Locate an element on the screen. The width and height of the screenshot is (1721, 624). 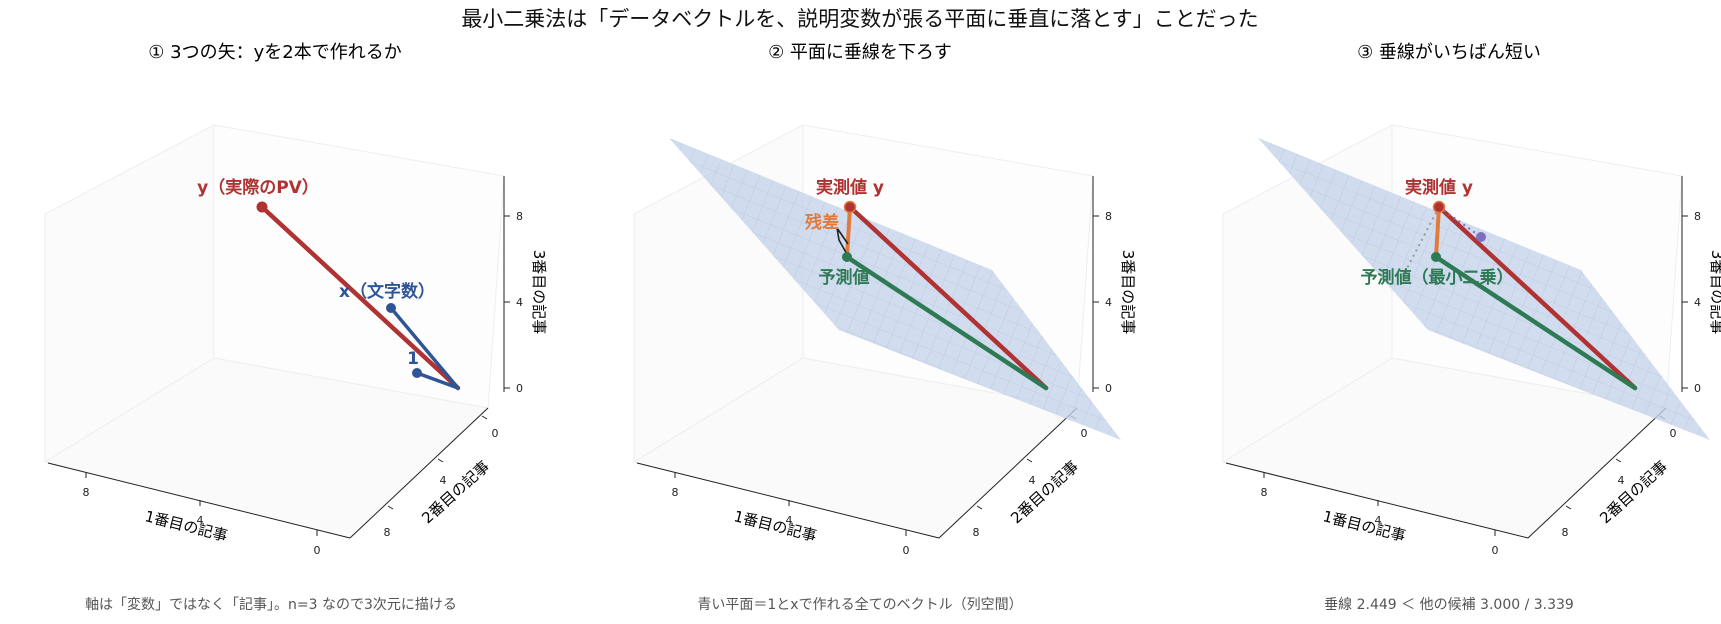
panel-3-tick-labels: 8 4 0 0 4 8 0 4 8 is located at coordinates (1481, 383).